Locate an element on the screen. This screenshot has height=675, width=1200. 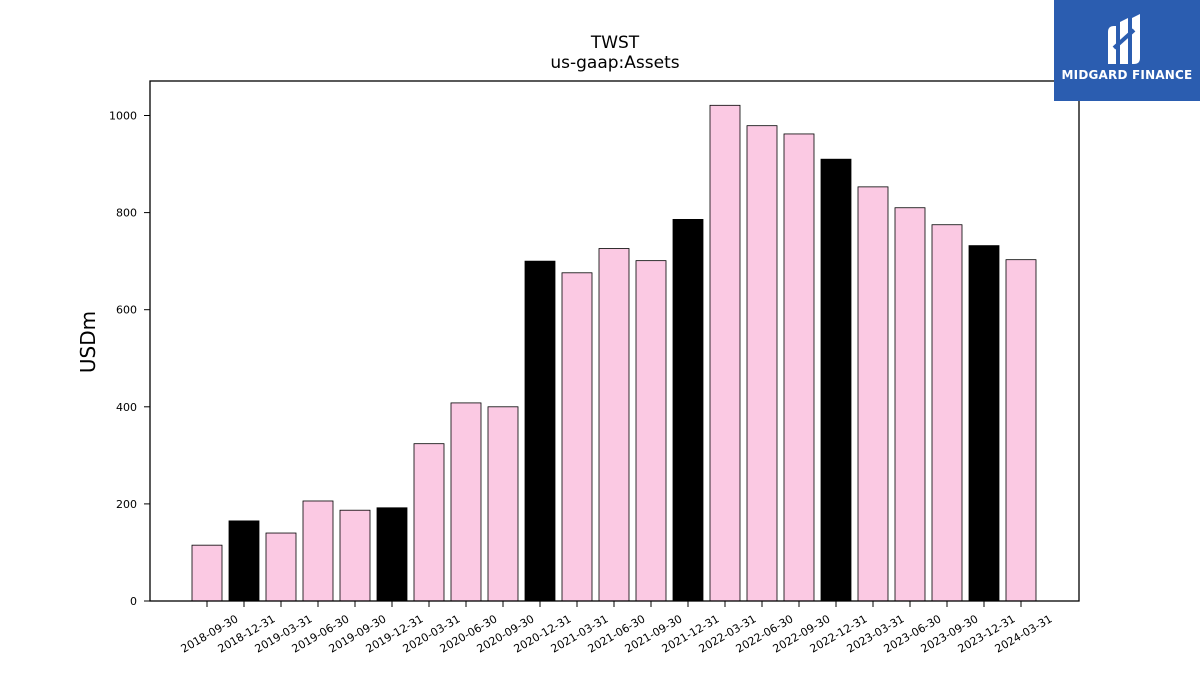
chart-title: TWST is located at coordinates (615, 43).